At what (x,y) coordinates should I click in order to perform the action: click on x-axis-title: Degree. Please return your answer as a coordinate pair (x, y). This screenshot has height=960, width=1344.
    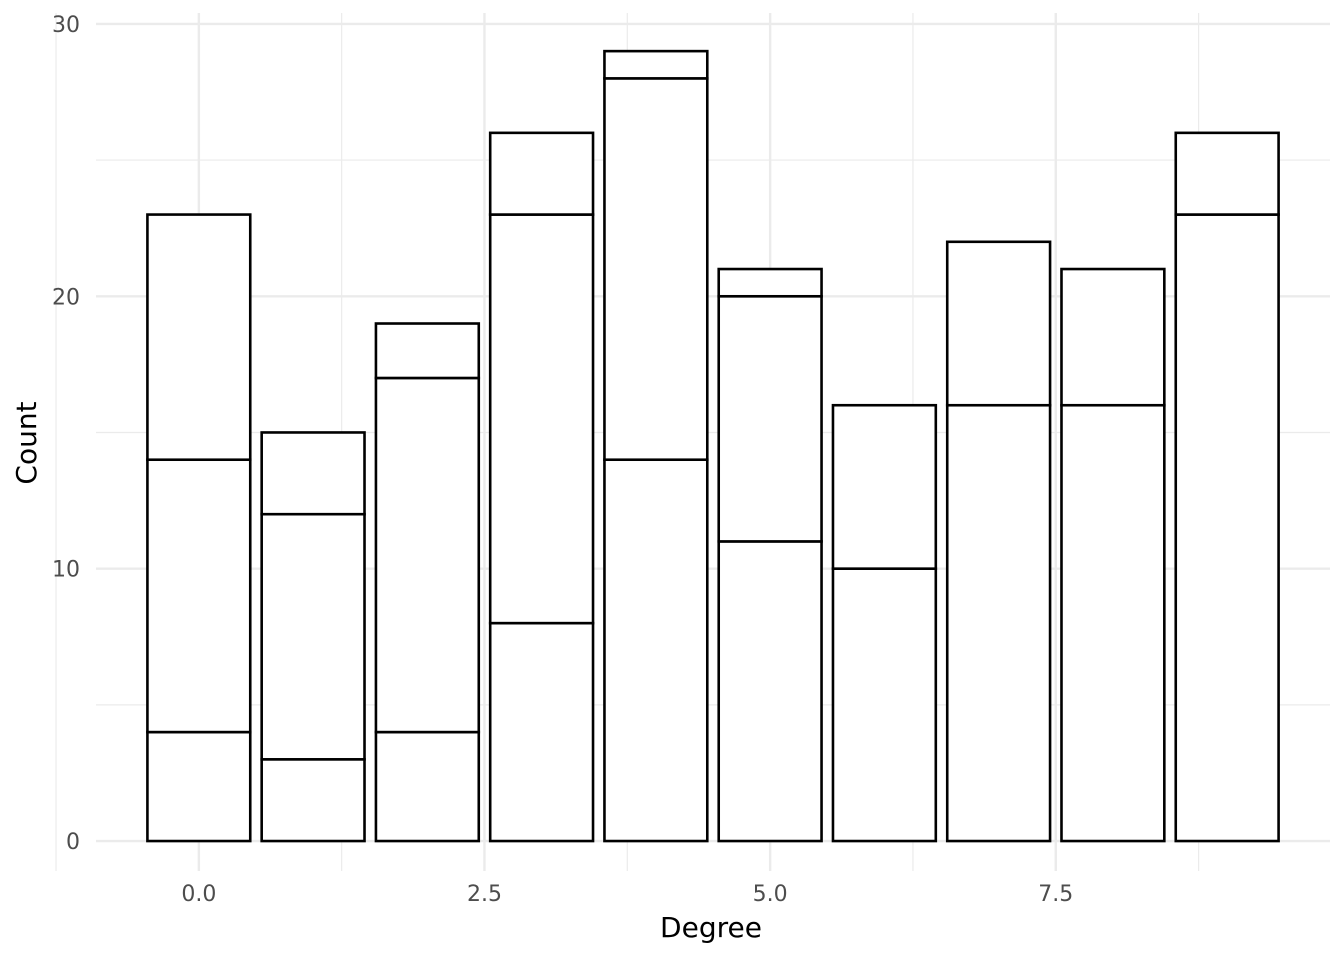
    Looking at the image, I should click on (711, 927).